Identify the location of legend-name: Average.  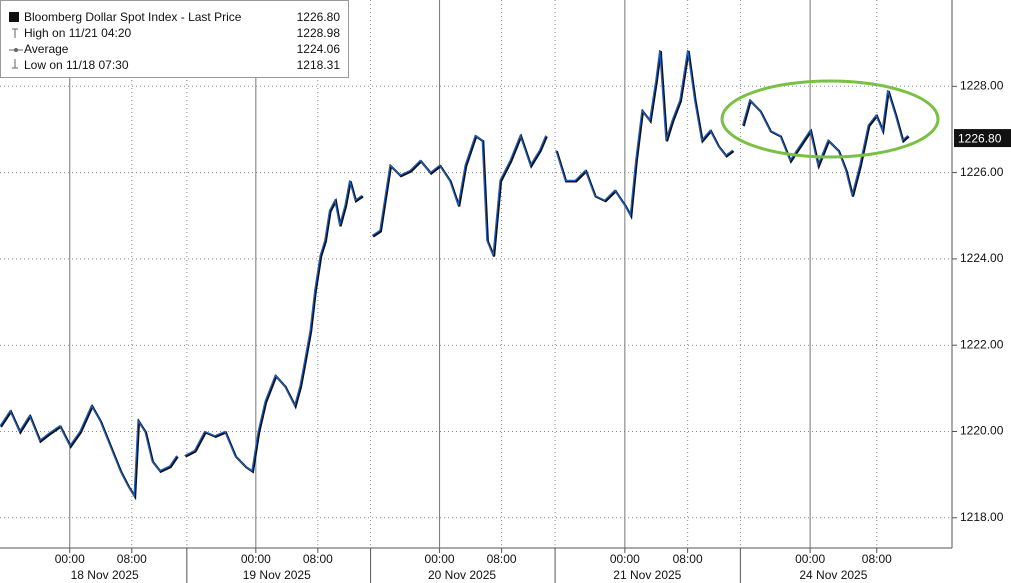
(46, 49).